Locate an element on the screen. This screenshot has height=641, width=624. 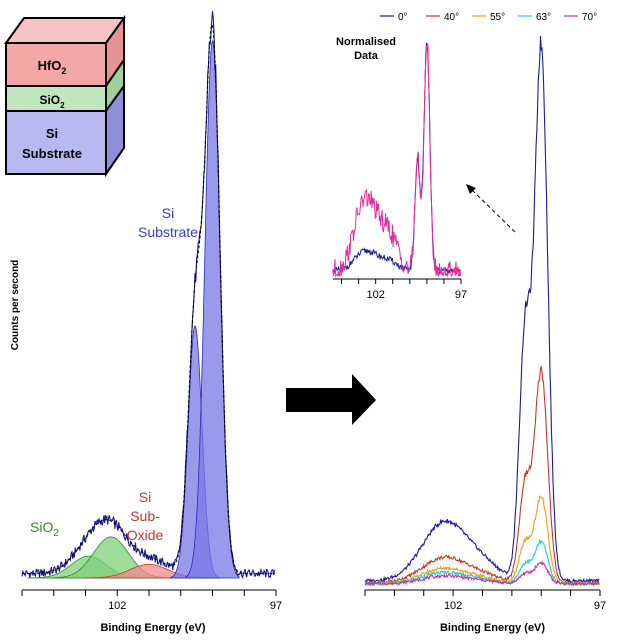
si-layer is located at coordinates (56, 142).